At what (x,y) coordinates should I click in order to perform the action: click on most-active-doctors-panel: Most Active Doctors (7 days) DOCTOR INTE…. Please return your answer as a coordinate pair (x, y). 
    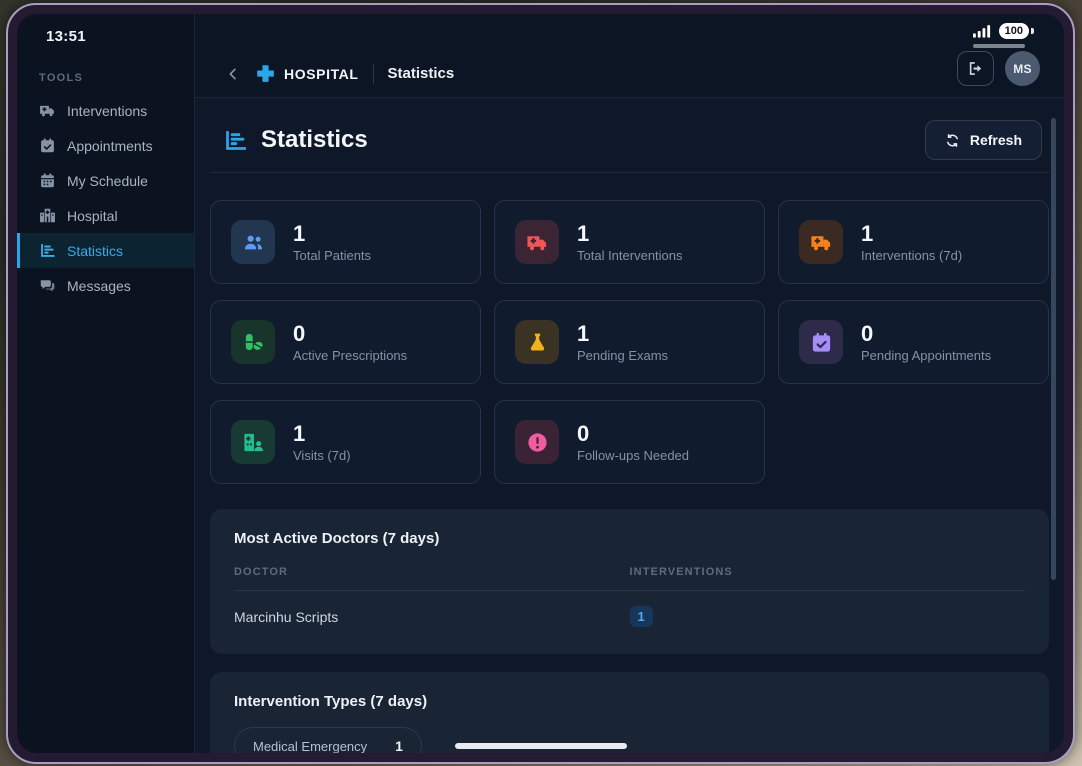
    Looking at the image, I should click on (629, 581).